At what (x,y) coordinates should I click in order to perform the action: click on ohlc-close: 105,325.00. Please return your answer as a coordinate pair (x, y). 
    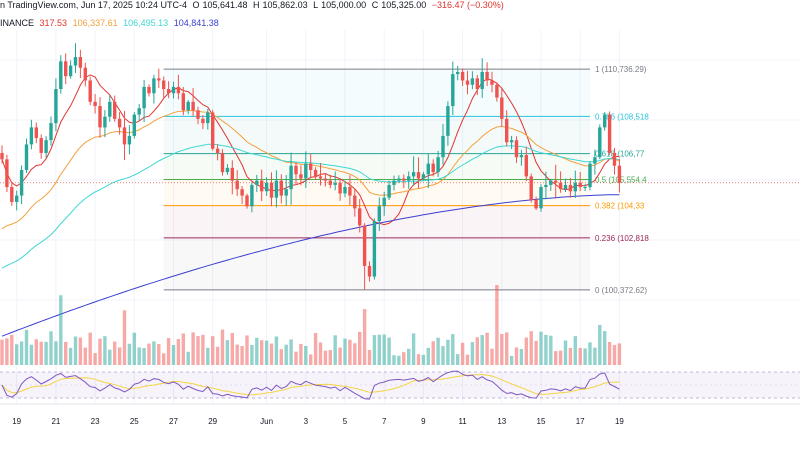
    Looking at the image, I should click on (404, 5).